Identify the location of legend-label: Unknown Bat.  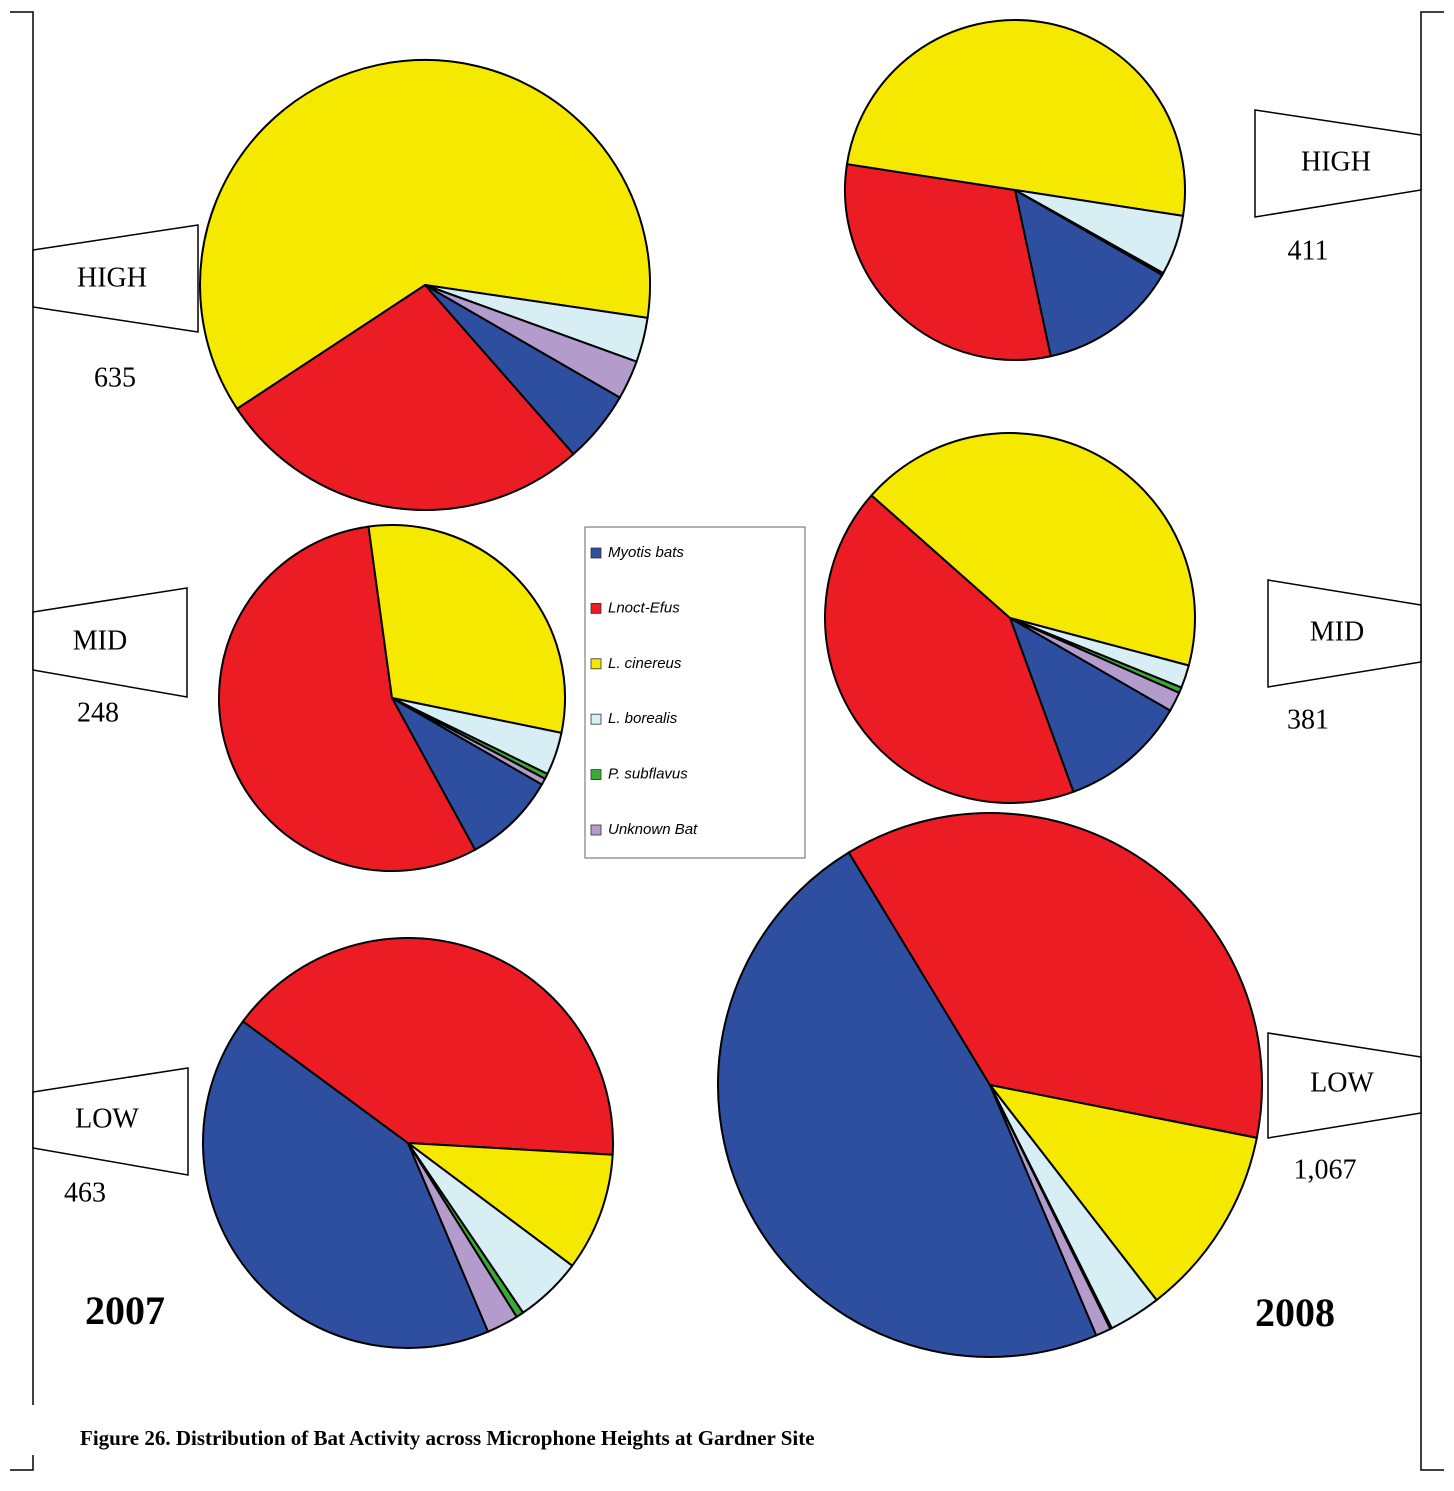
(653, 829).